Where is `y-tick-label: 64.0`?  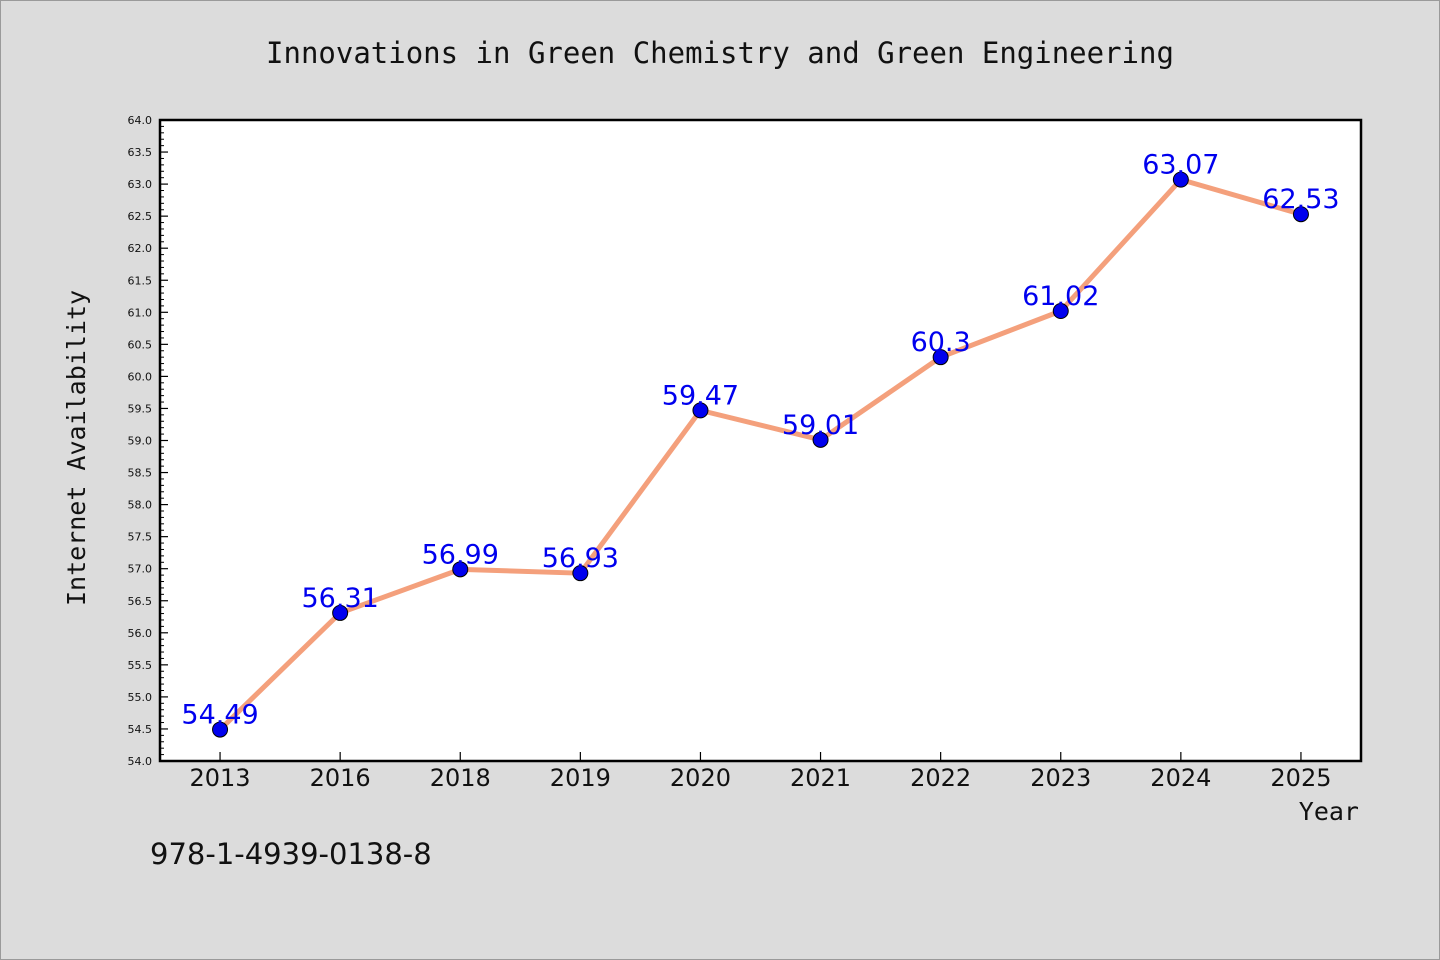
y-tick-label: 64.0 is located at coordinates (140, 120).